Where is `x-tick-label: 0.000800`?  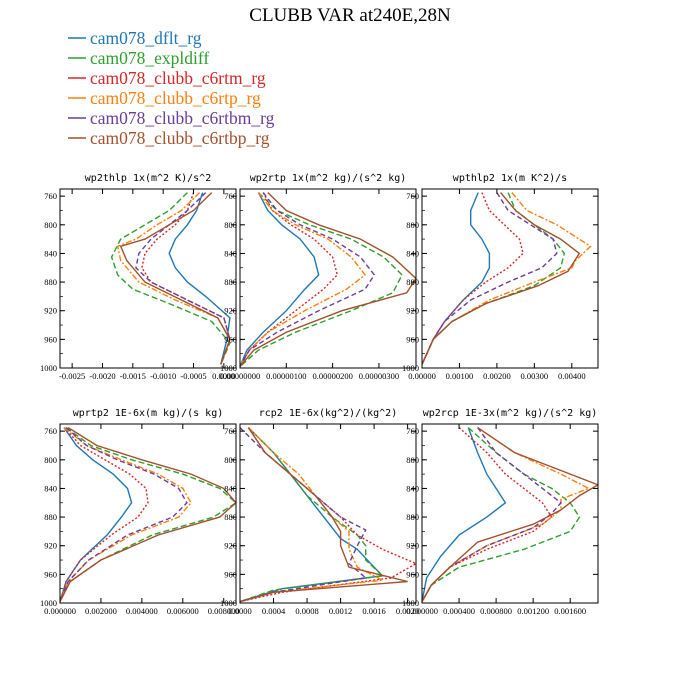
x-tick-label: 0.000800 is located at coordinates (496, 611).